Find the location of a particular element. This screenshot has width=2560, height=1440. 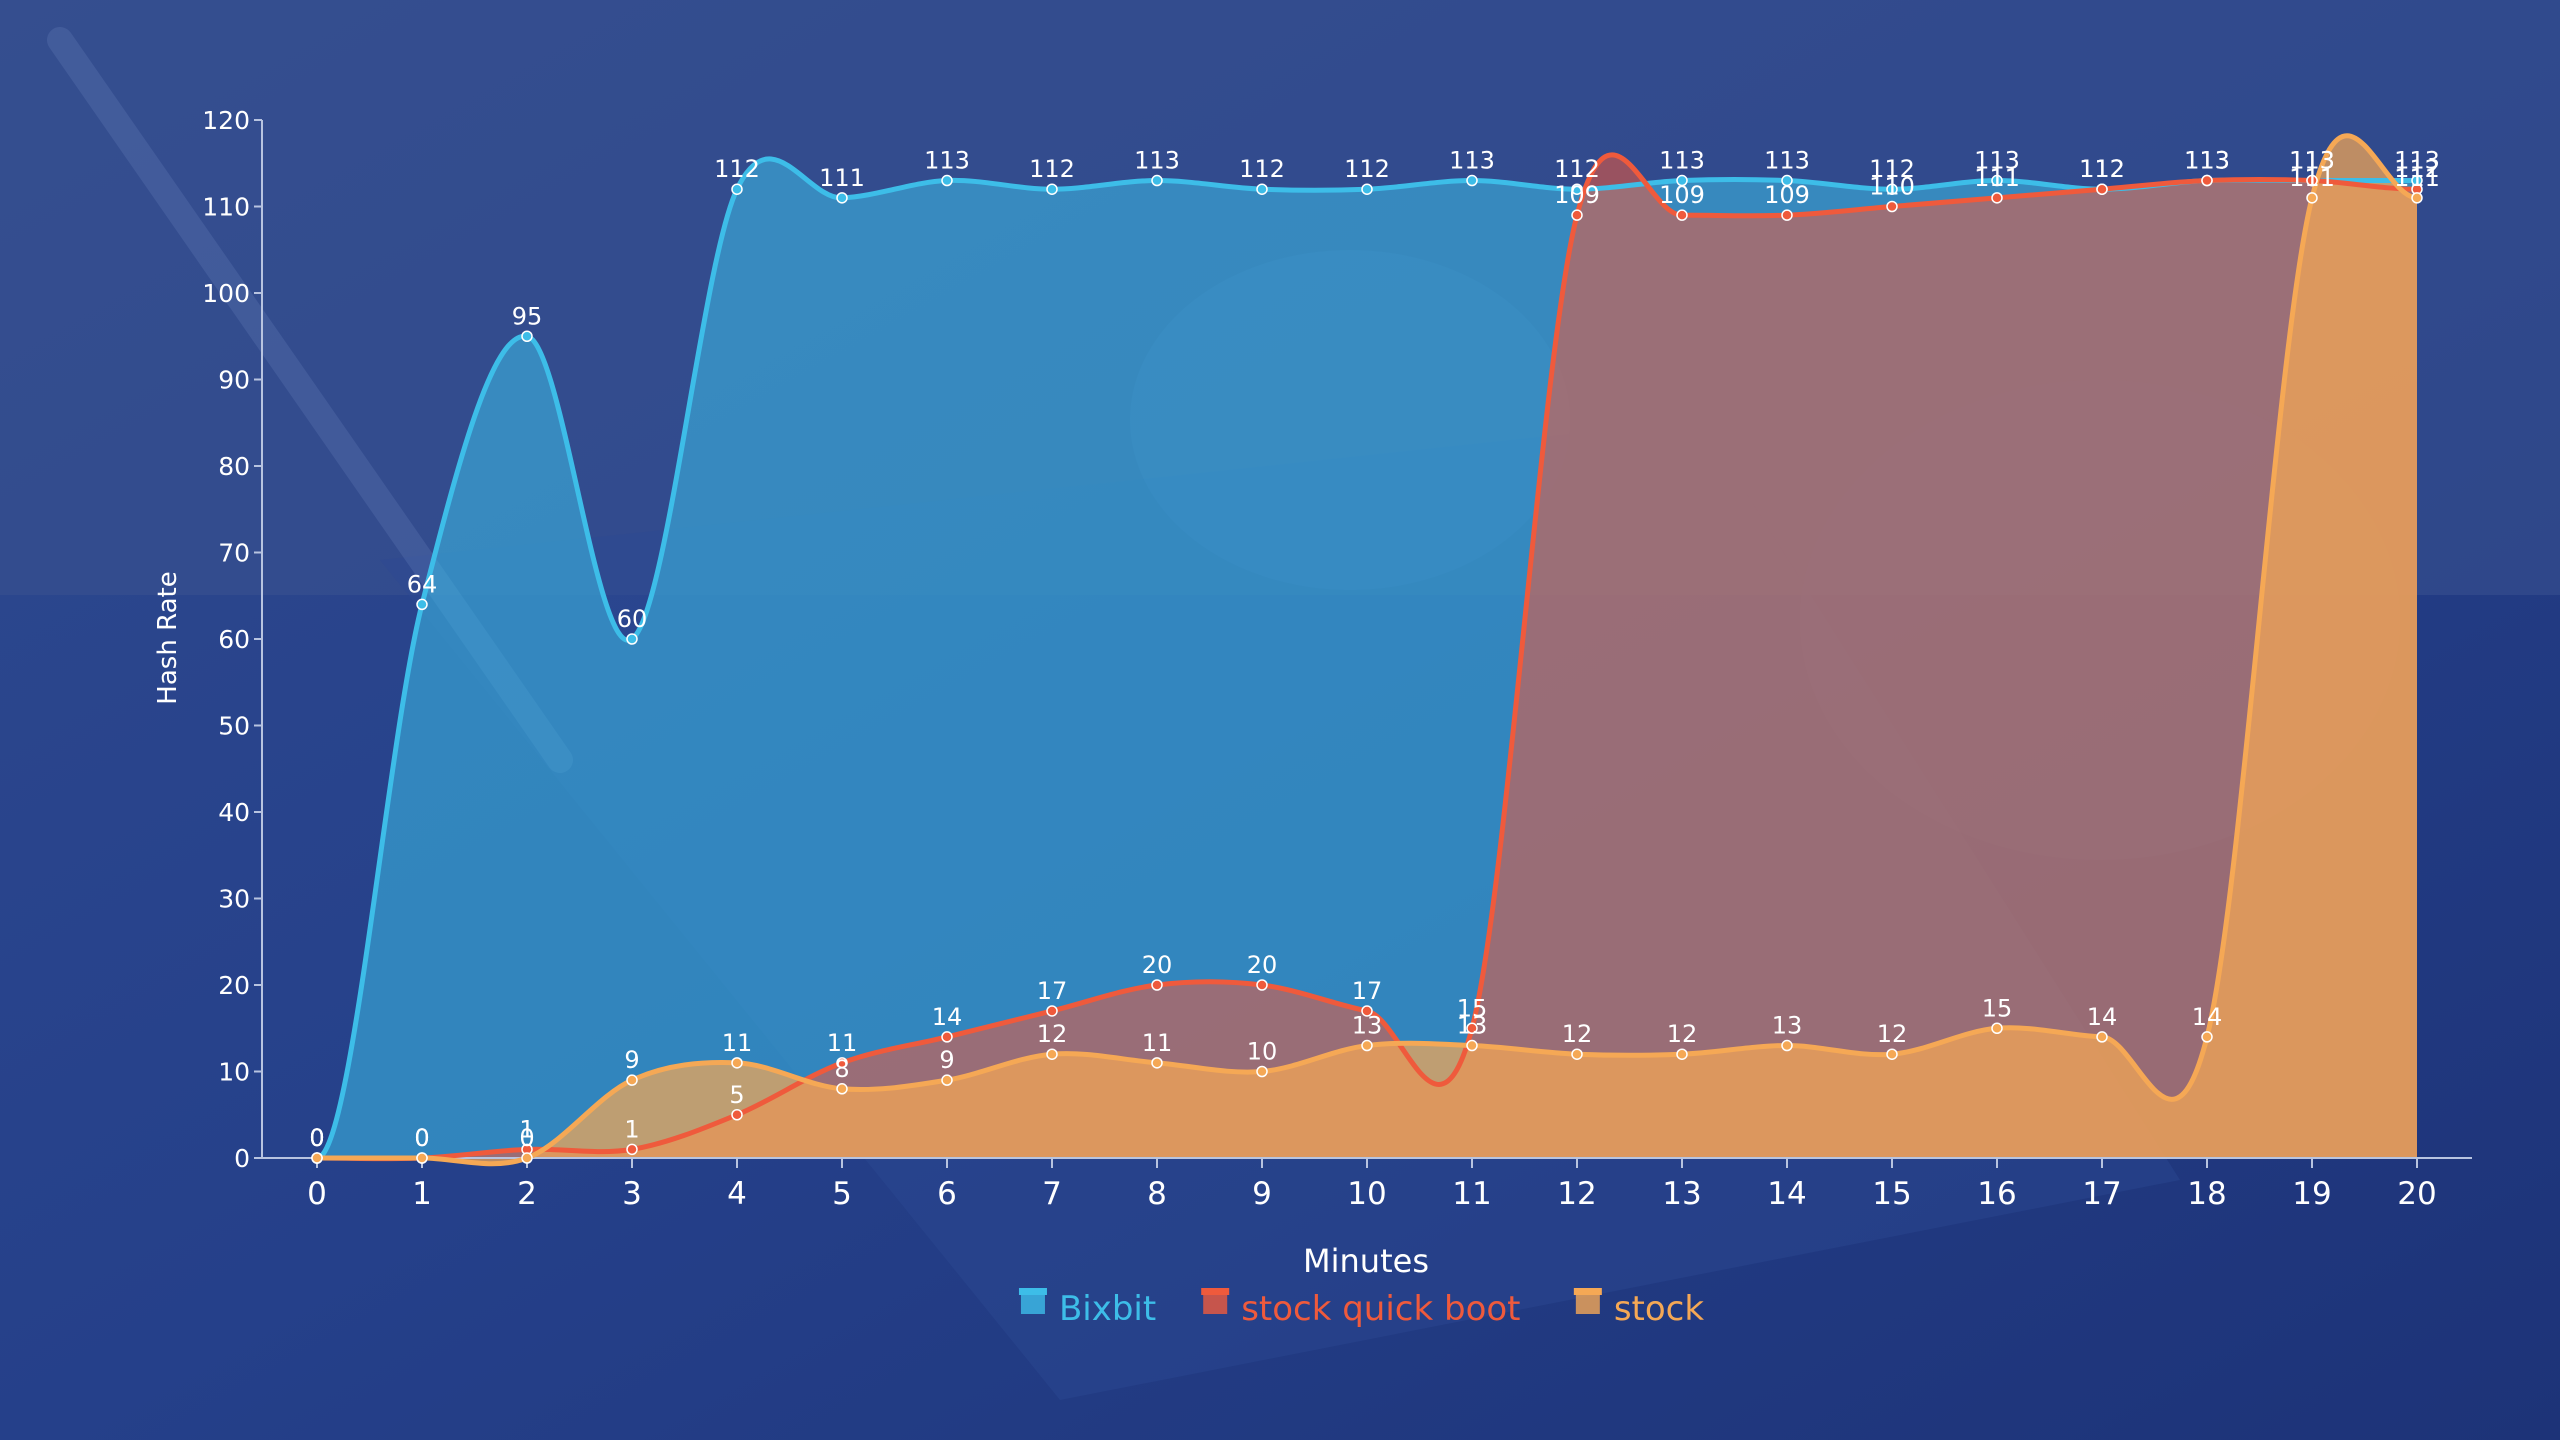

data-label-stock-quick-boot: 0 is located at coordinates (421, 1138).